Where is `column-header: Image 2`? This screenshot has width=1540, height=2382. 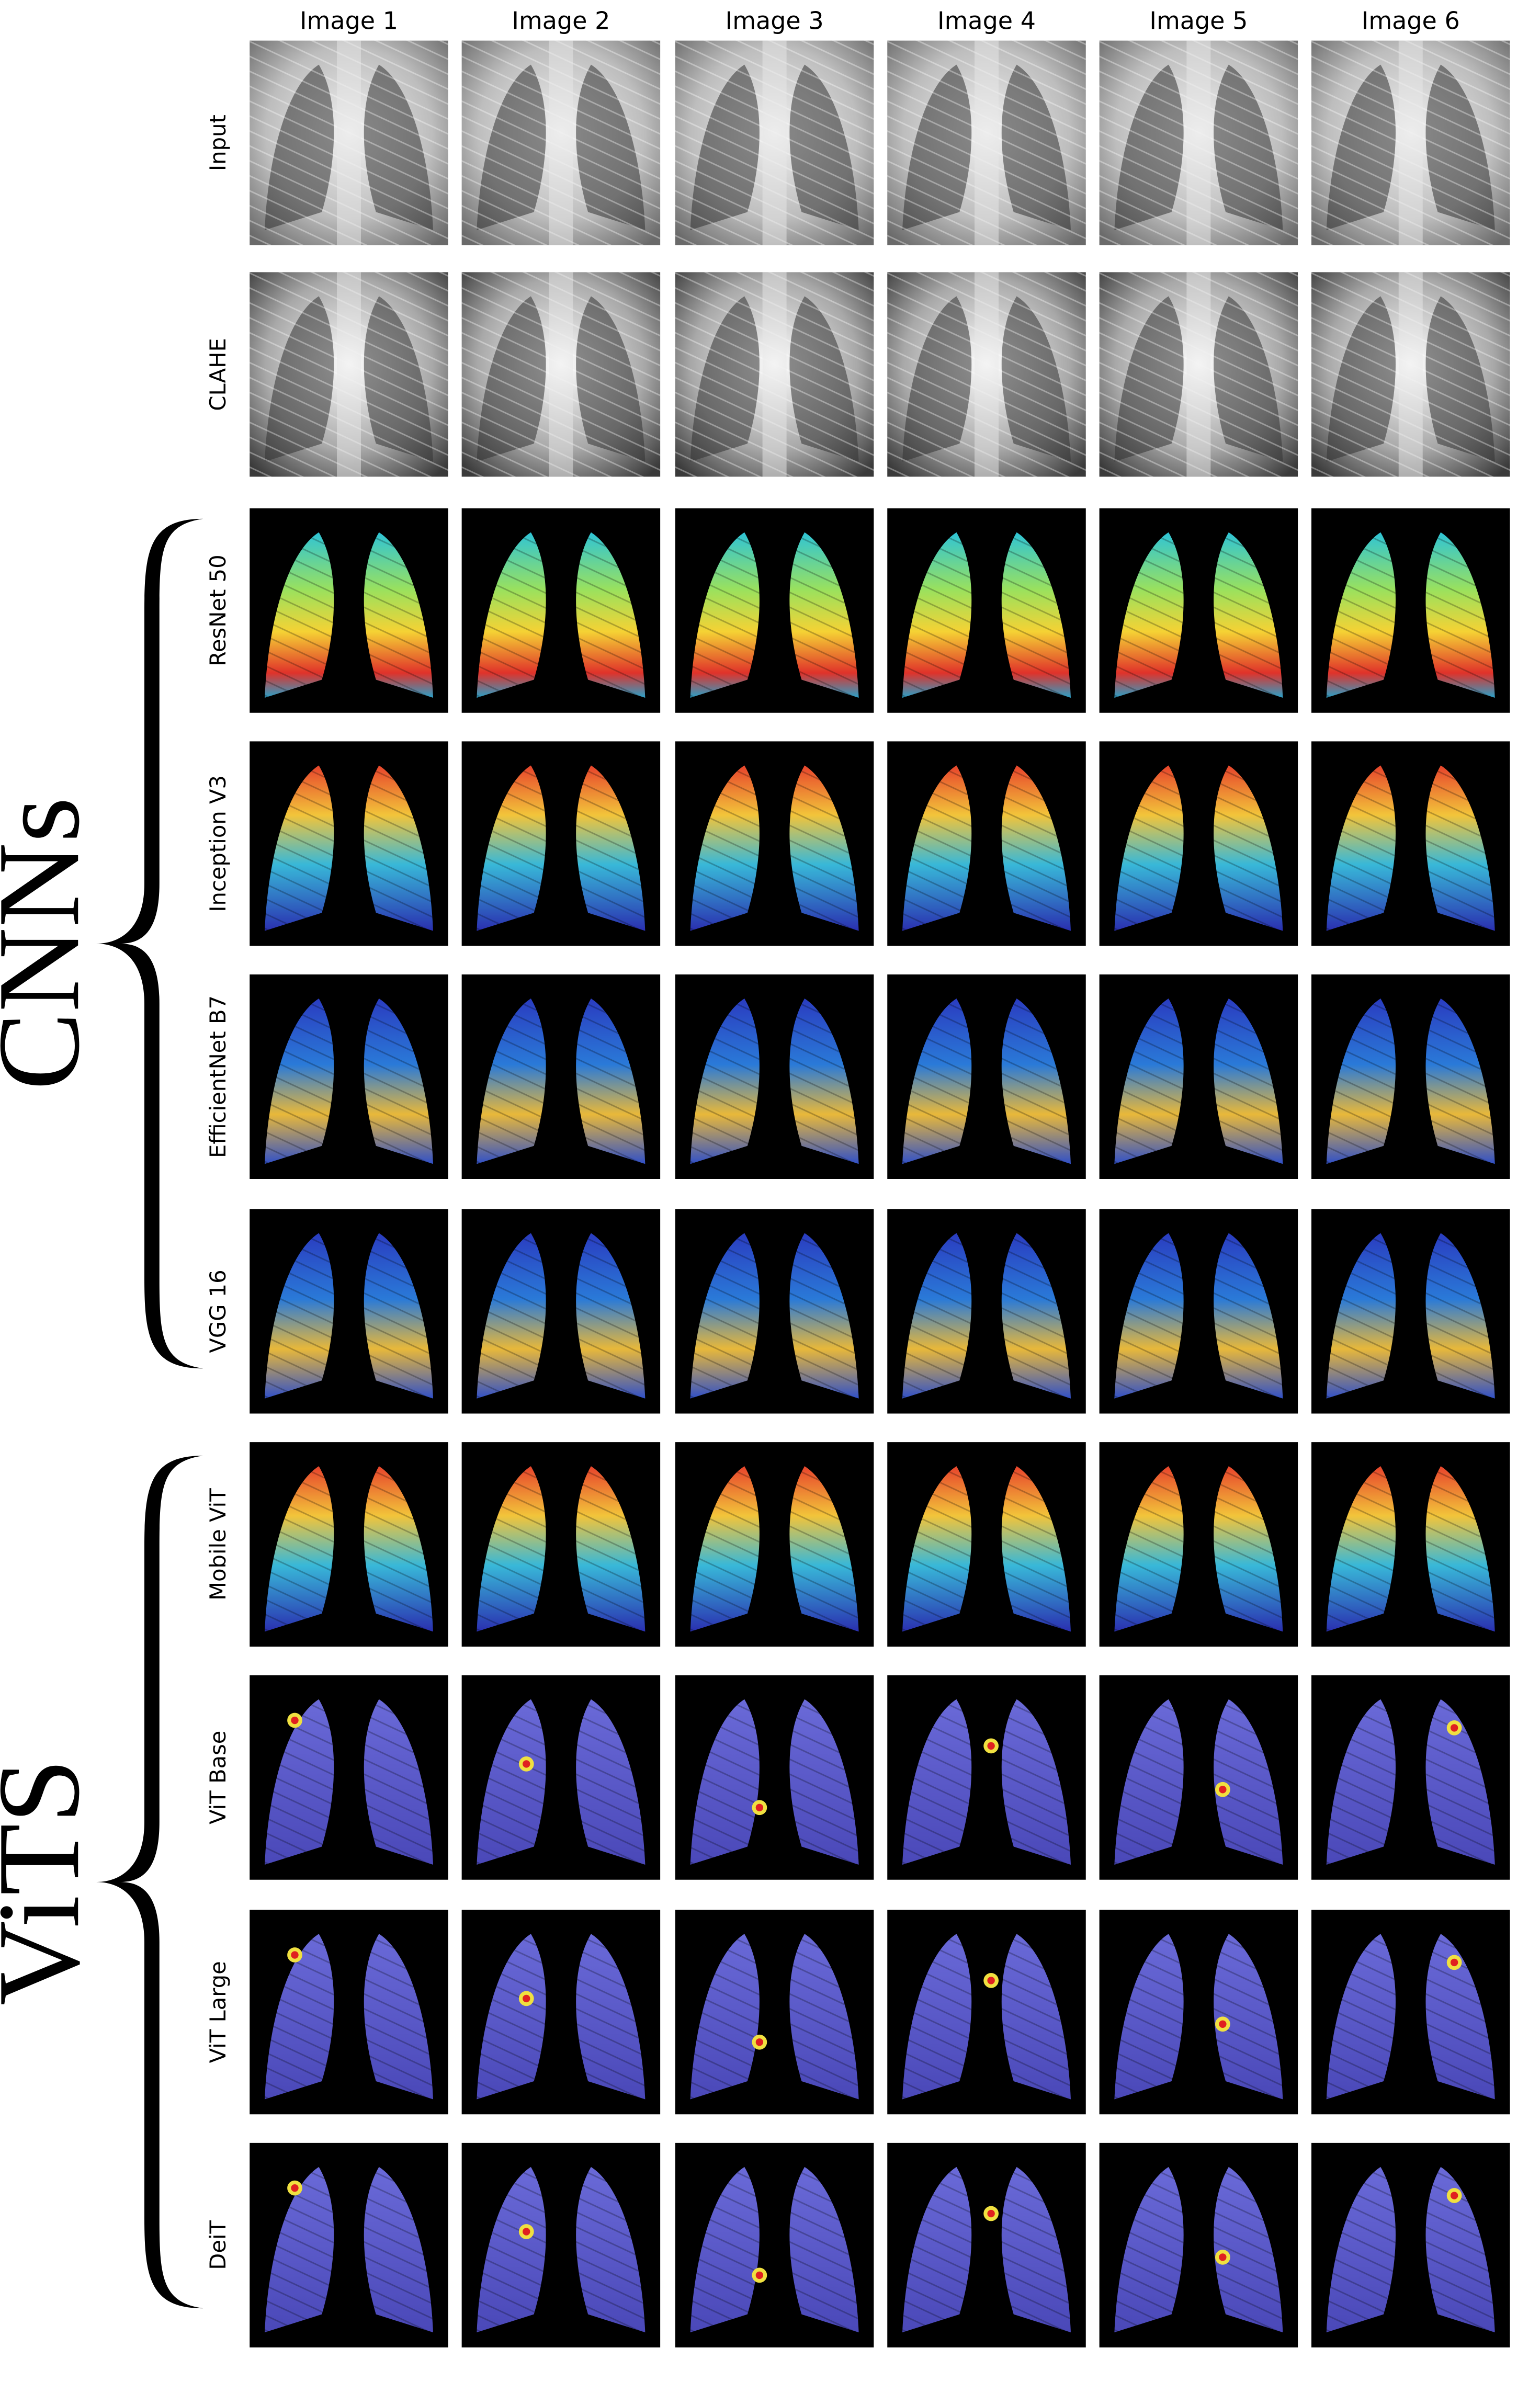
column-header: Image 2 is located at coordinates (561, 21).